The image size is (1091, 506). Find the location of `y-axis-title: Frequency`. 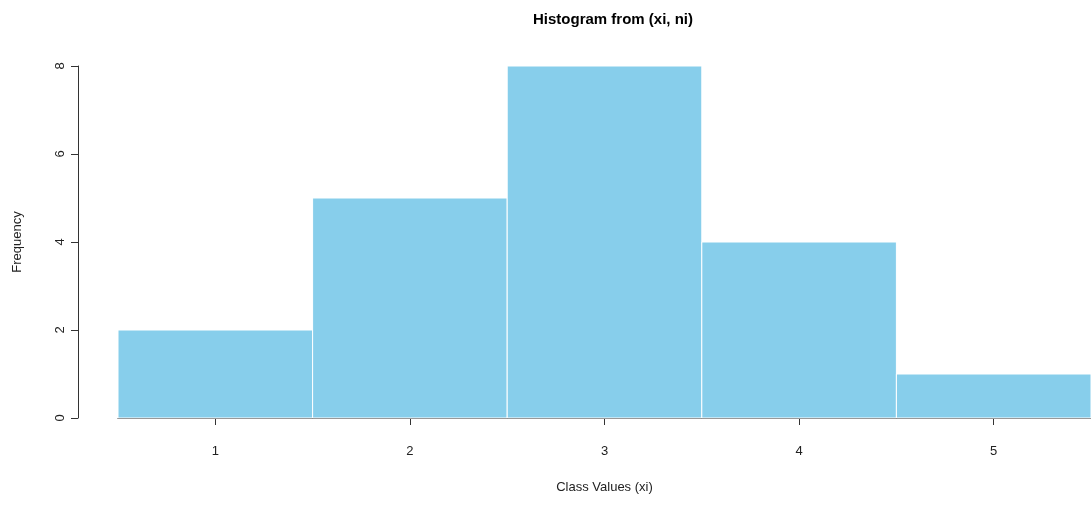

y-axis-title: Frequency is located at coordinates (16, 241).